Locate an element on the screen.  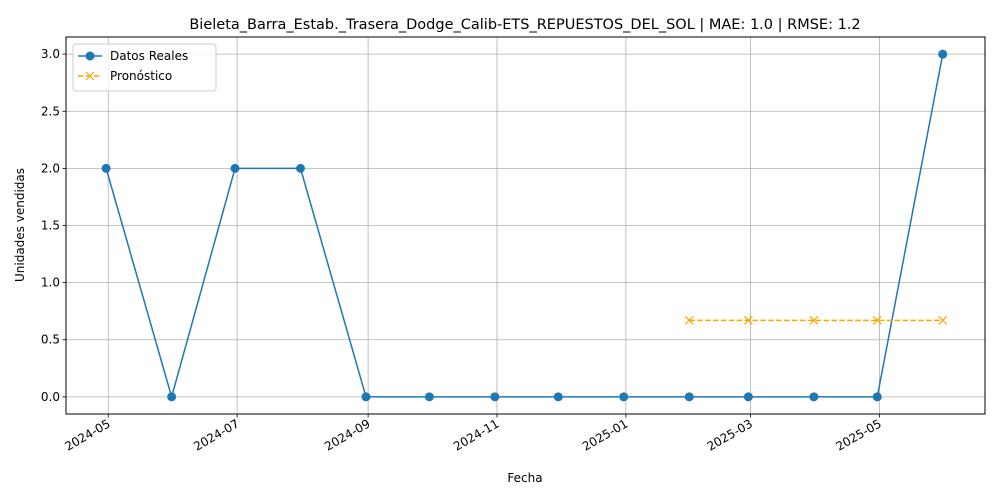
y-tick-label: 2.0 is located at coordinates (50, 168).